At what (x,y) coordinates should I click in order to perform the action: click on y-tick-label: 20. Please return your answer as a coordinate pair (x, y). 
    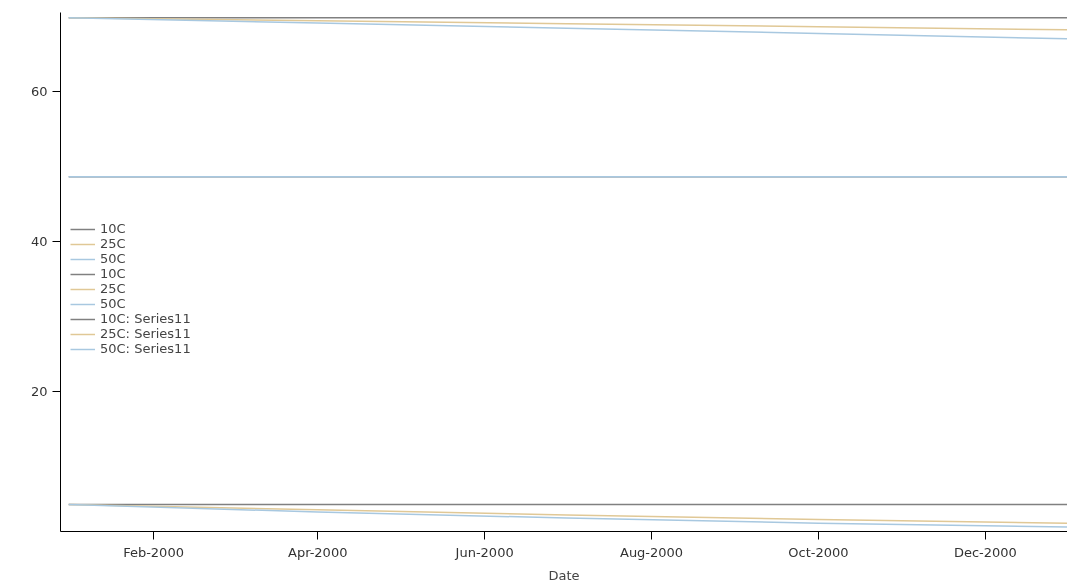
    Looking at the image, I should click on (39, 391).